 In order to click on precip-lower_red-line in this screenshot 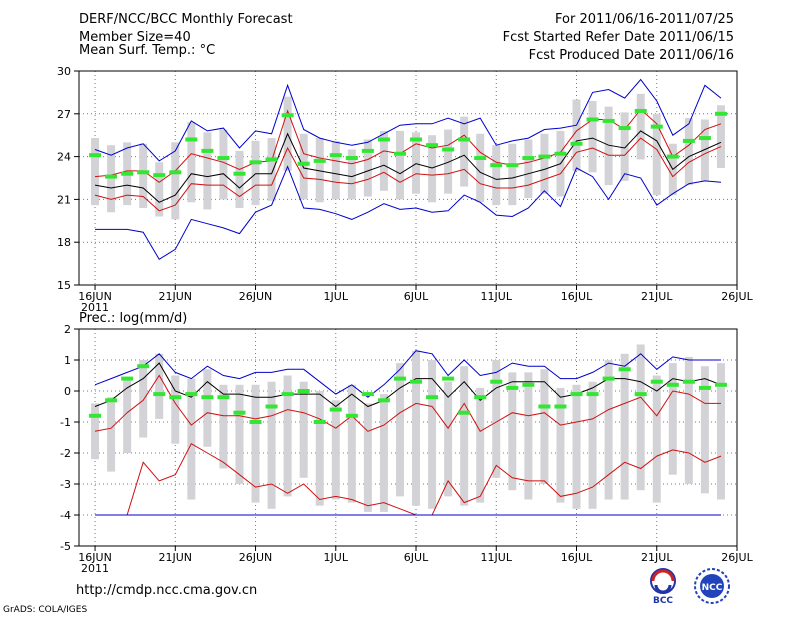, I will do `click(408, 479)`.